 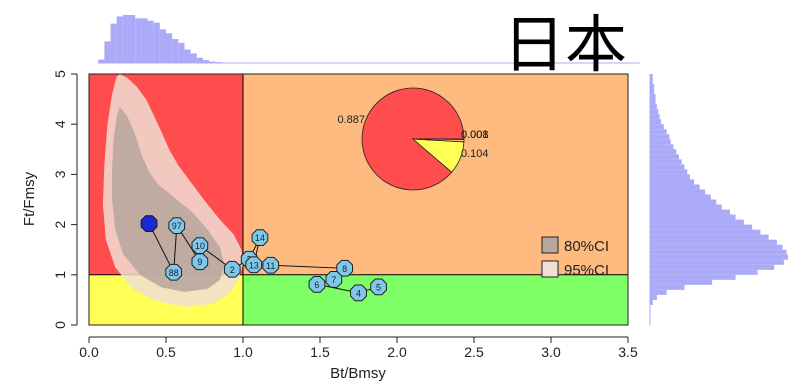 What do you see at coordinates (435, 299) in the screenshot?
I see `quadrant-green` at bounding box center [435, 299].